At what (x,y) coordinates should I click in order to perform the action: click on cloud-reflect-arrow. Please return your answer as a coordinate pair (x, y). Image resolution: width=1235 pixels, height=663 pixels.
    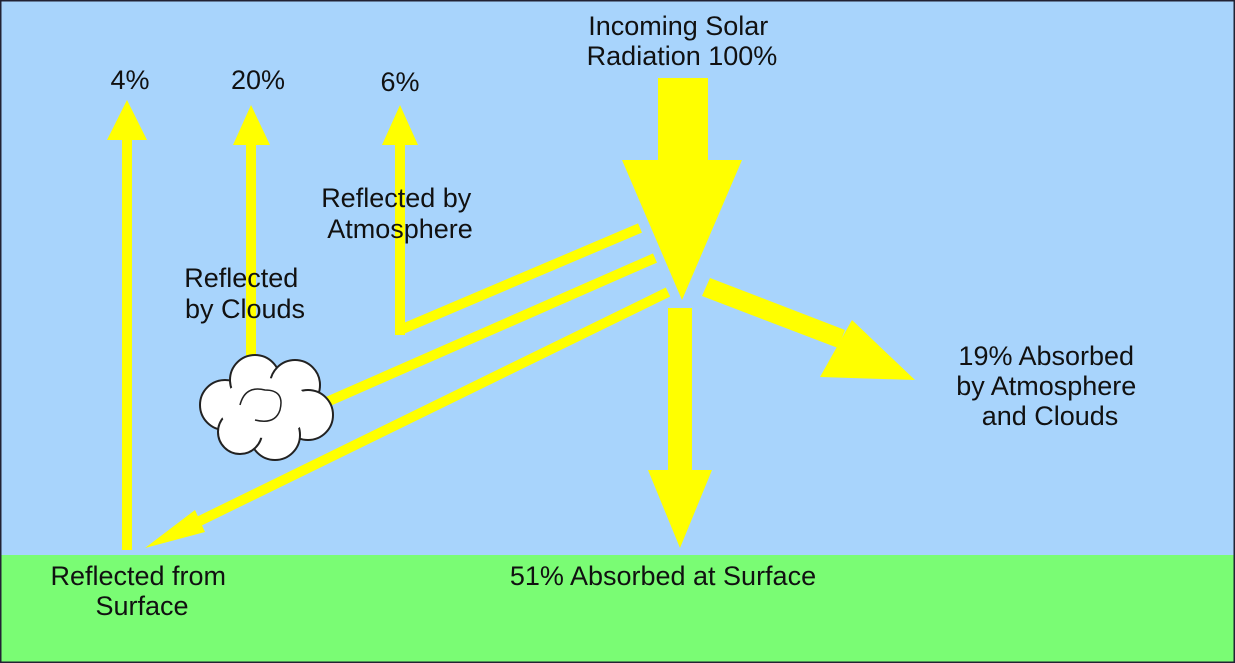
    Looking at the image, I should click on (251, 232).